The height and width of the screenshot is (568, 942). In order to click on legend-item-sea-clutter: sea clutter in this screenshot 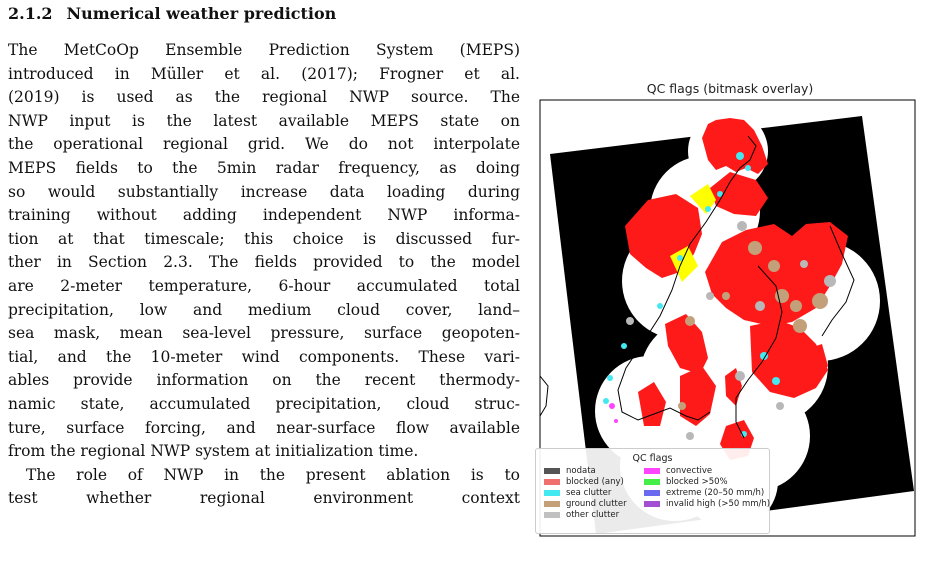, I will do `click(577, 493)`.